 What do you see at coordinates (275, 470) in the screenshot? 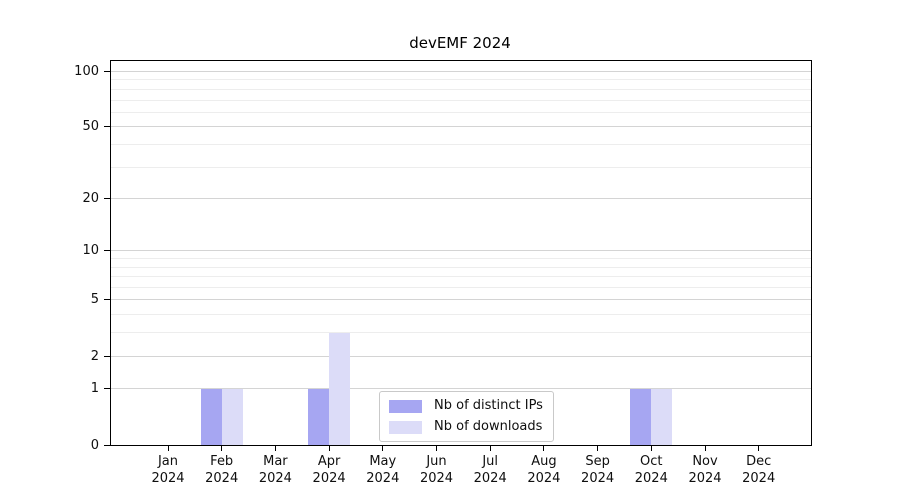
I see `x-axis-label-mar: Mar 2024` at bounding box center [275, 470].